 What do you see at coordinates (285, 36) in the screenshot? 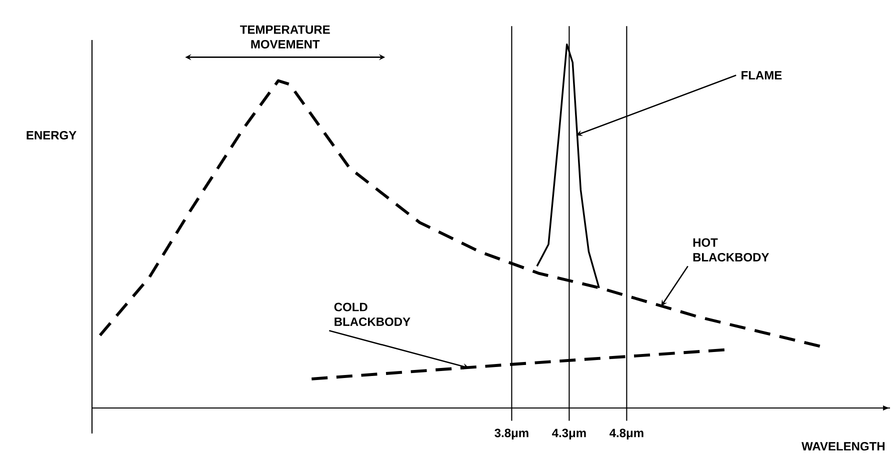
I see `annotation: TEMPERATURE MOVEMENT` at bounding box center [285, 36].